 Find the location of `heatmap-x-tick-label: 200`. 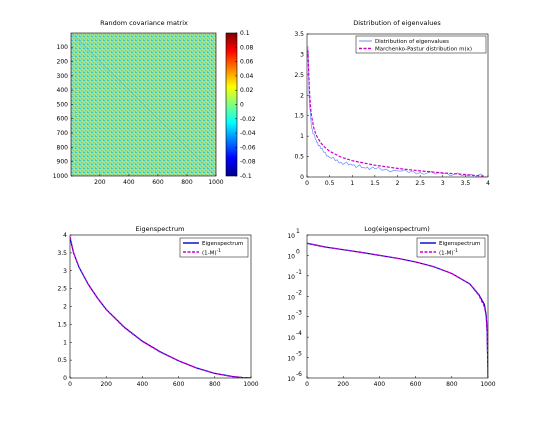

heatmap-x-tick-label: 200 is located at coordinates (100, 182).